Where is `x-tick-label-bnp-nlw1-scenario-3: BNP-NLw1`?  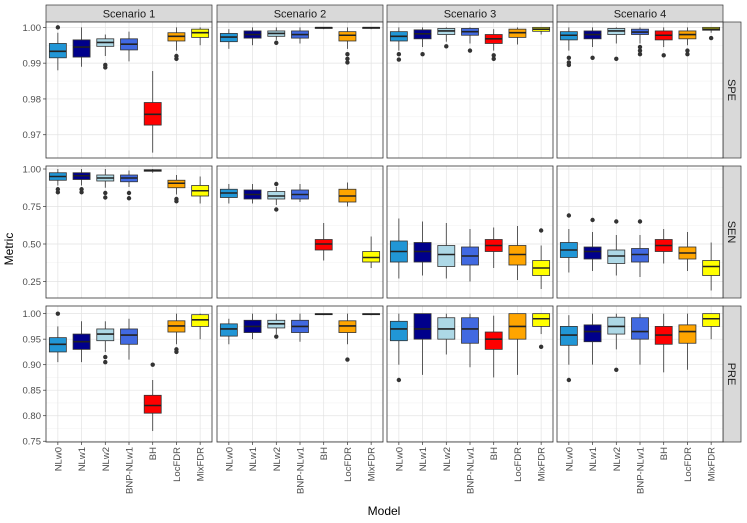
x-tick-label-bnp-nlw1-scenario-3: BNP-NLw1 is located at coordinates (471, 470).